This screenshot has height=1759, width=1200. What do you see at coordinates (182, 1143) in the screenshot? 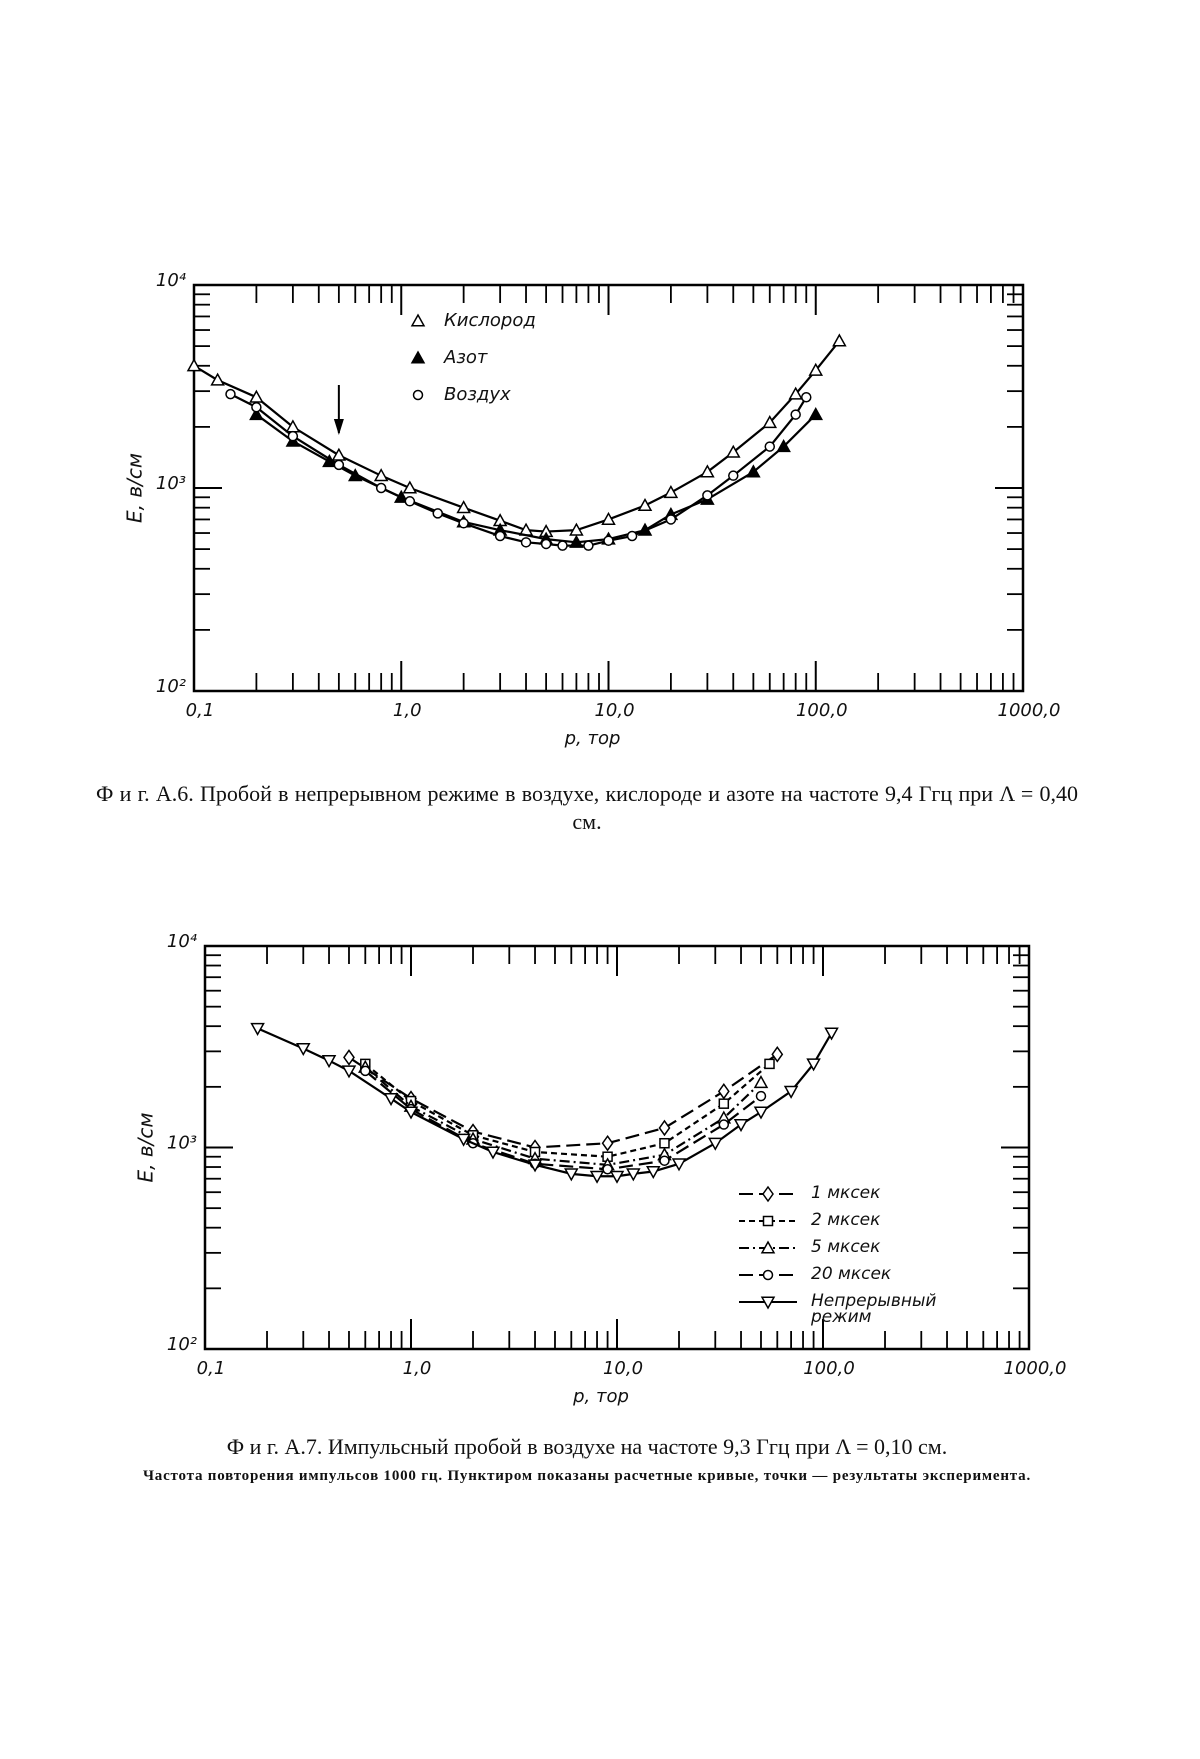
I see `y-tick-label: 10³` at bounding box center [182, 1143].